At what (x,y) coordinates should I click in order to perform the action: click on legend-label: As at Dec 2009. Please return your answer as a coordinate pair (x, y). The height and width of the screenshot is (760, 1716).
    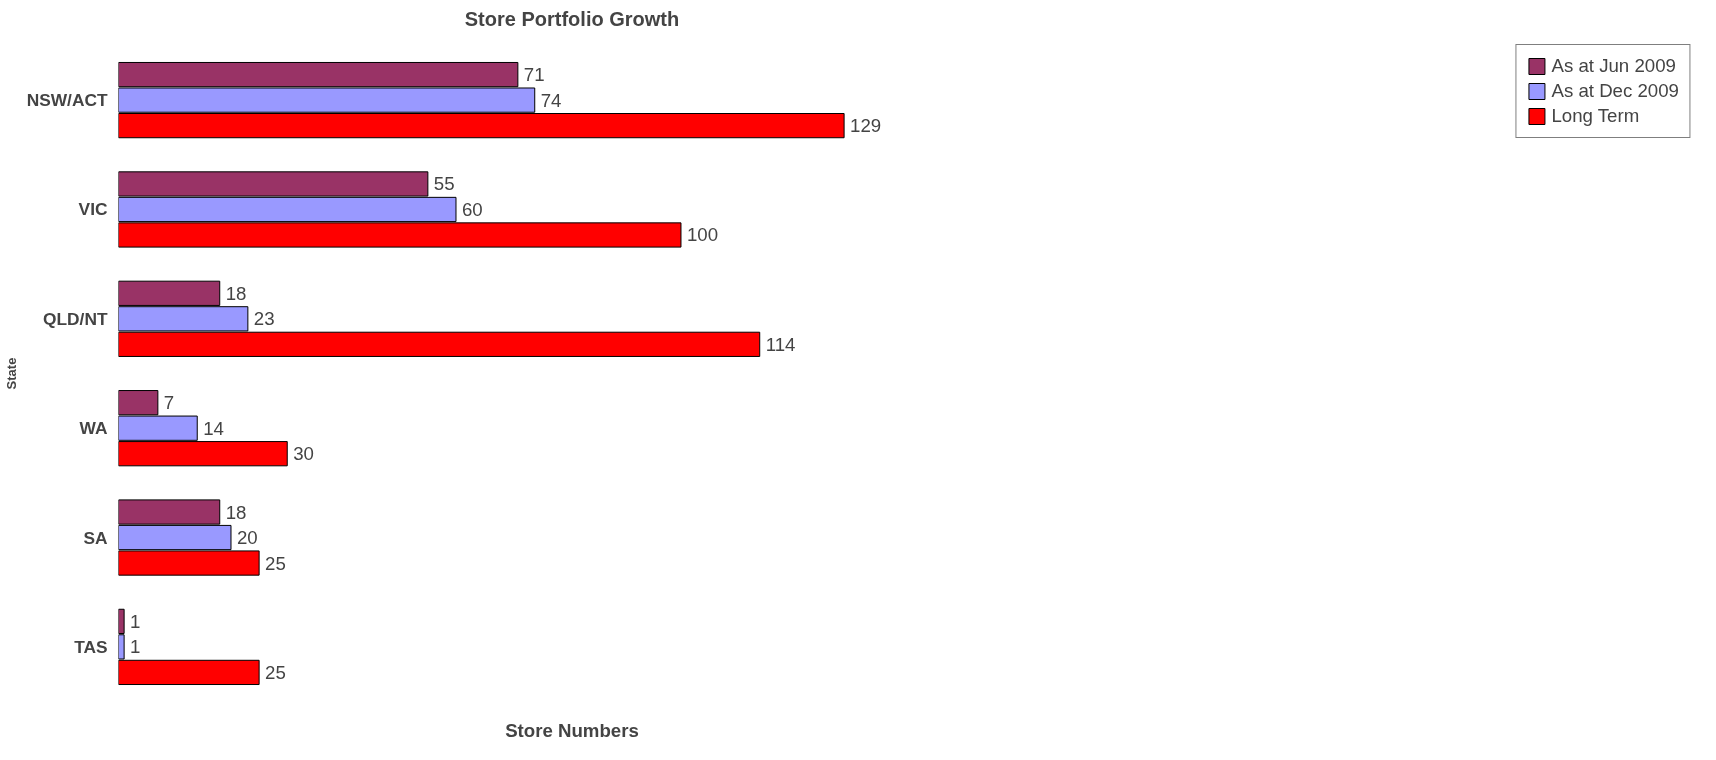
    Looking at the image, I should click on (1615, 91).